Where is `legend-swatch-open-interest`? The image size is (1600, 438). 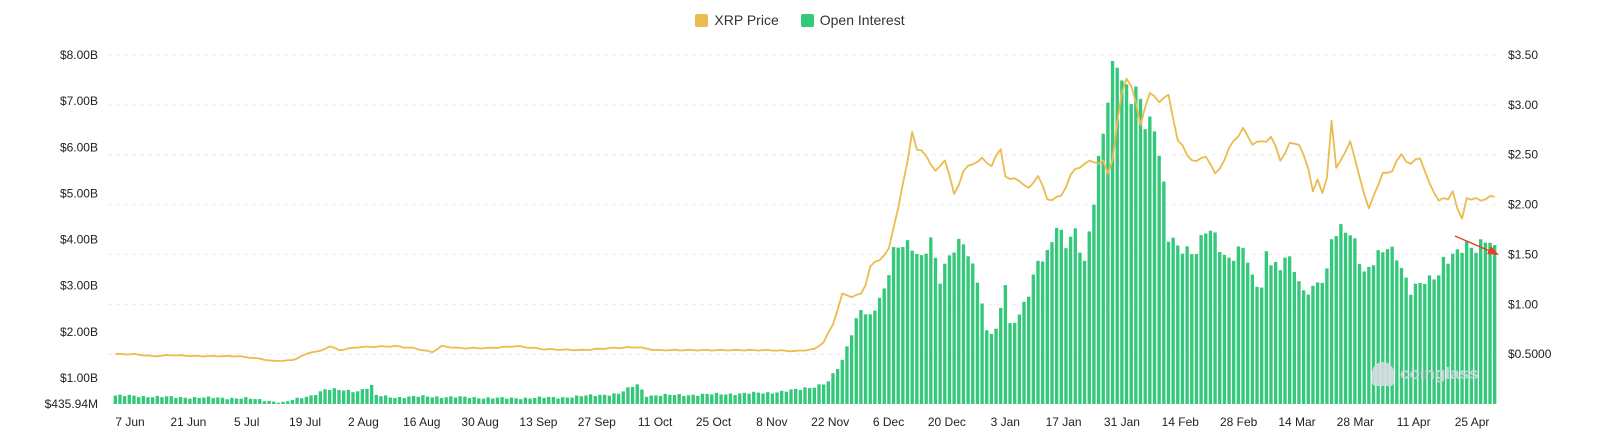 legend-swatch-open-interest is located at coordinates (807, 20).